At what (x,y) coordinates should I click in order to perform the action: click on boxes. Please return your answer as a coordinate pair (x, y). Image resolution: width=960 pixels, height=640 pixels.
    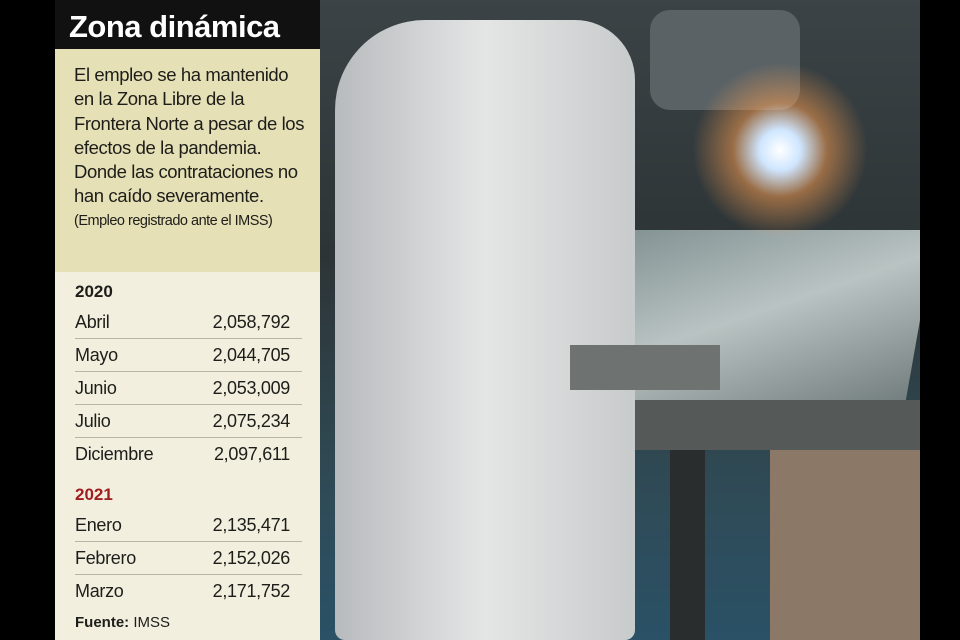
    Looking at the image, I should click on (845, 545).